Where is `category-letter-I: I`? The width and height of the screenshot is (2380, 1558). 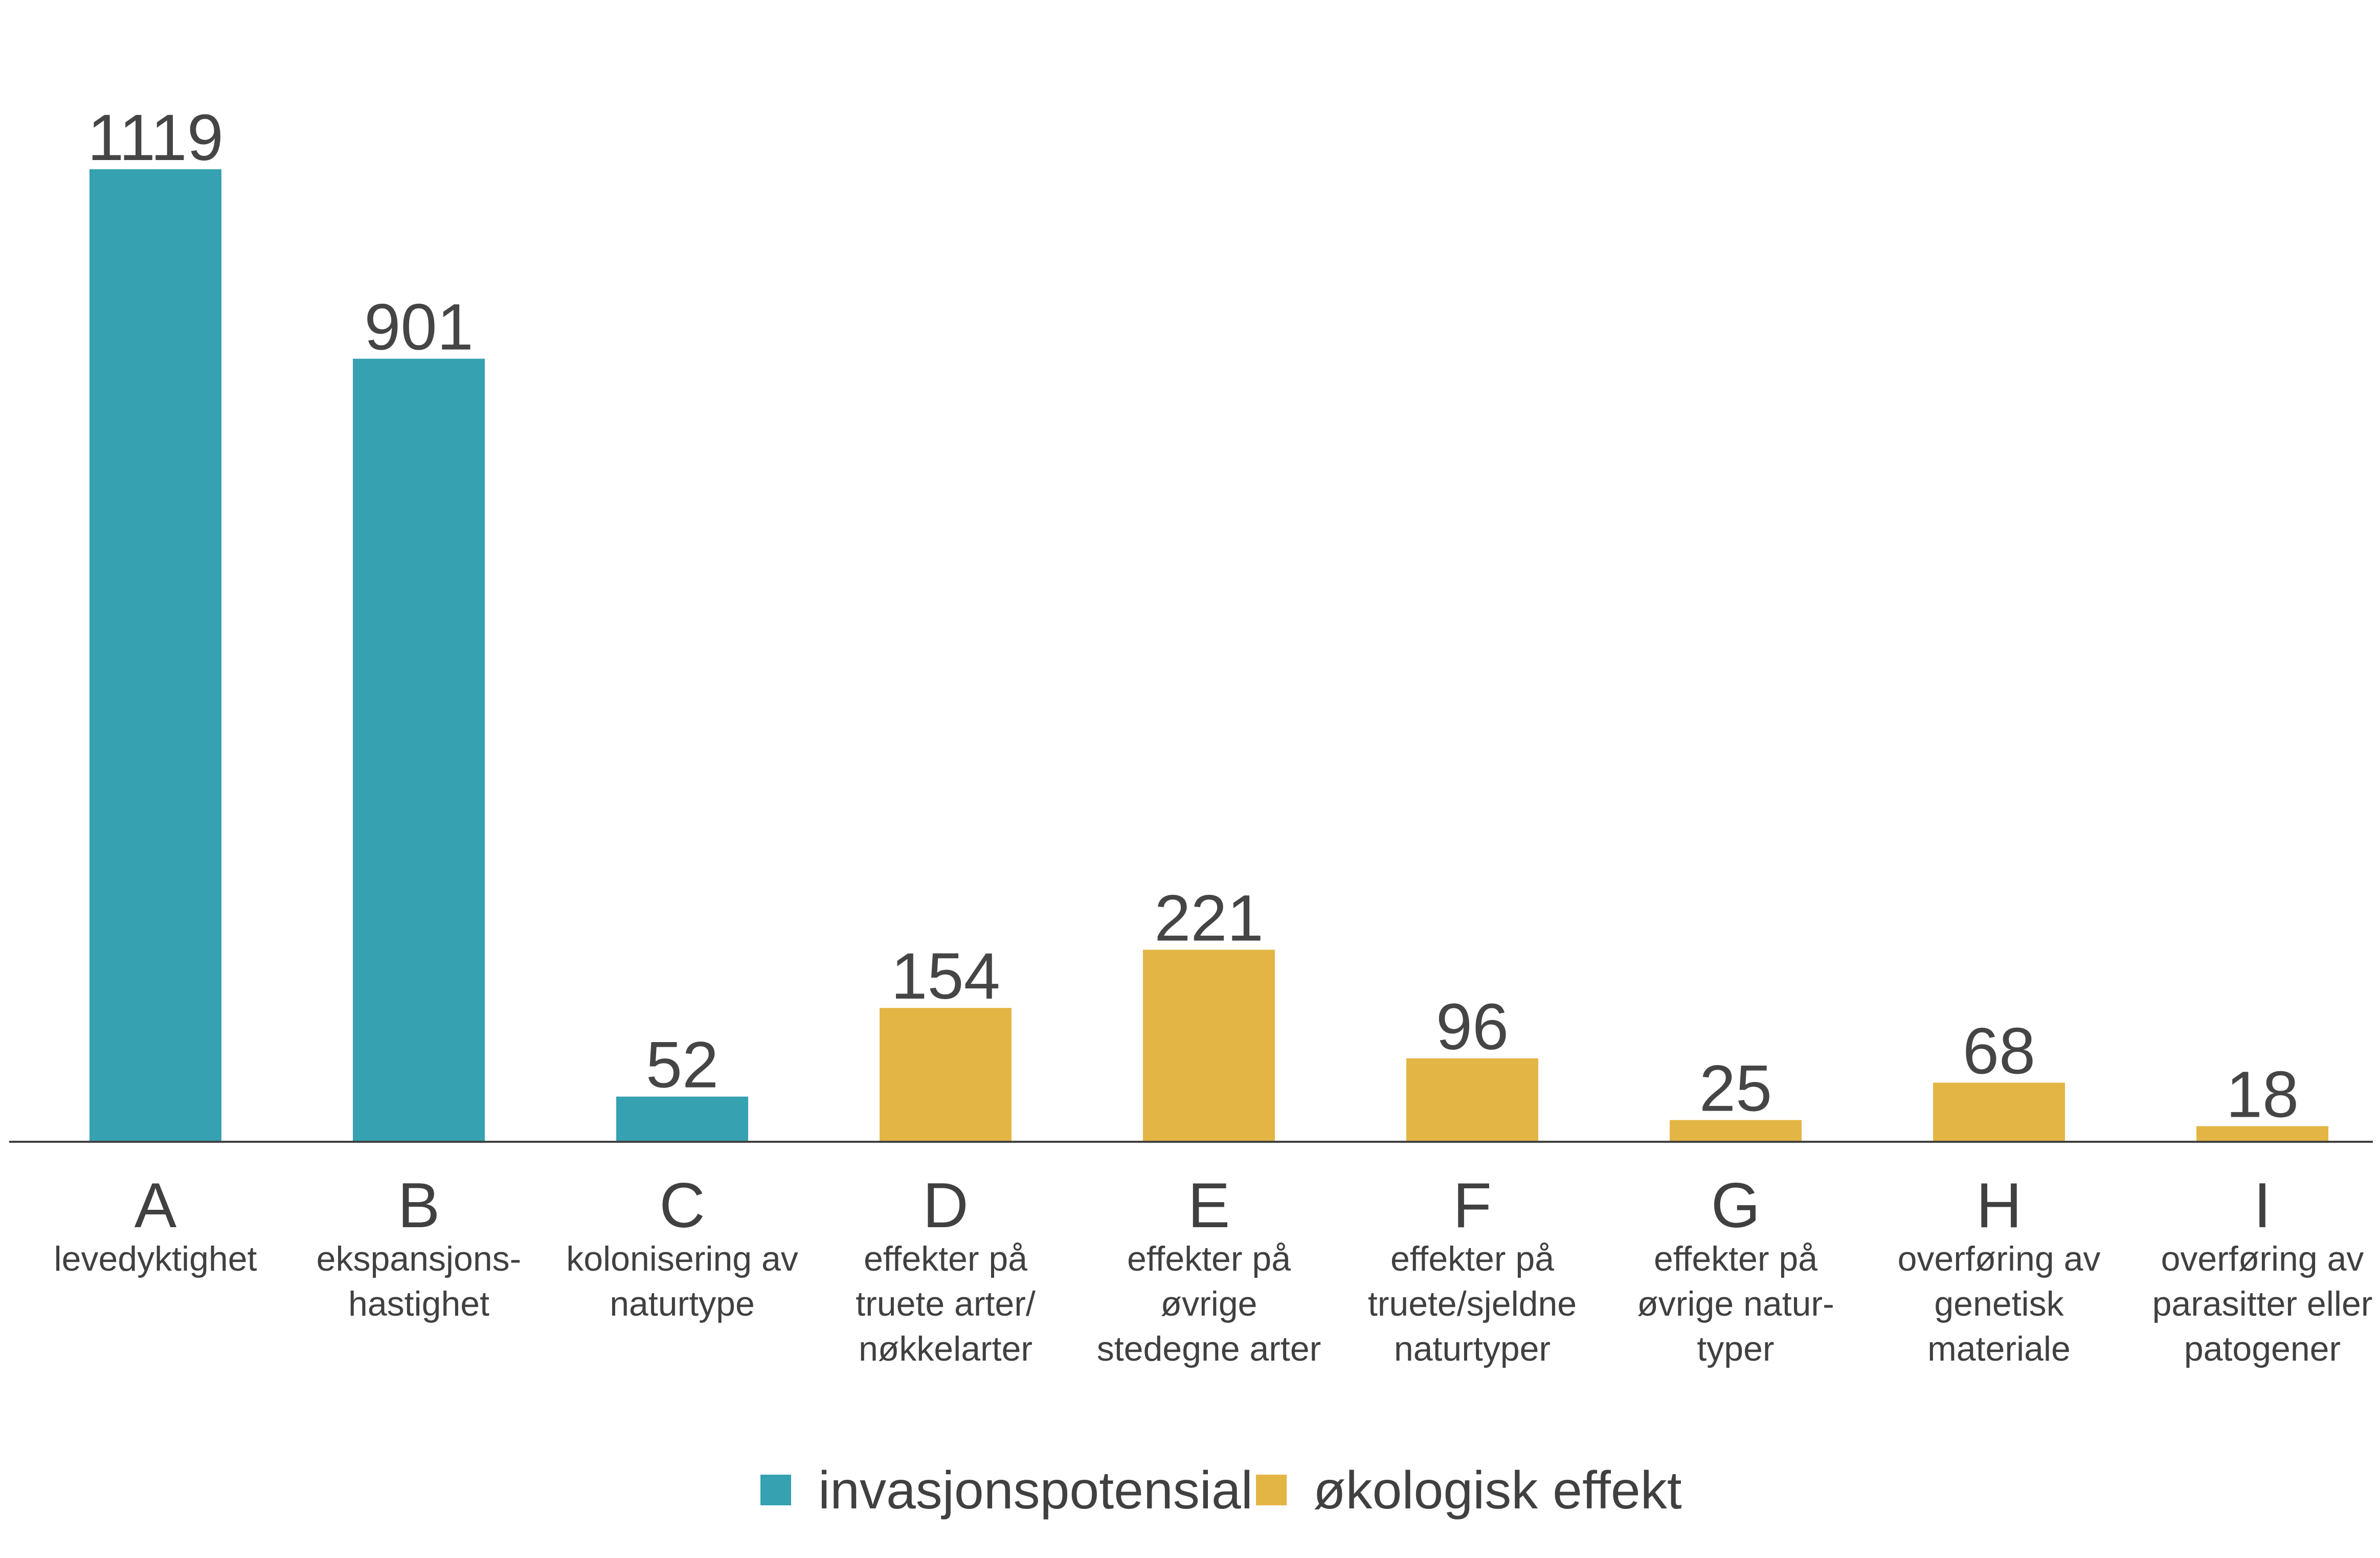
category-letter-I: I is located at coordinates (2262, 1205).